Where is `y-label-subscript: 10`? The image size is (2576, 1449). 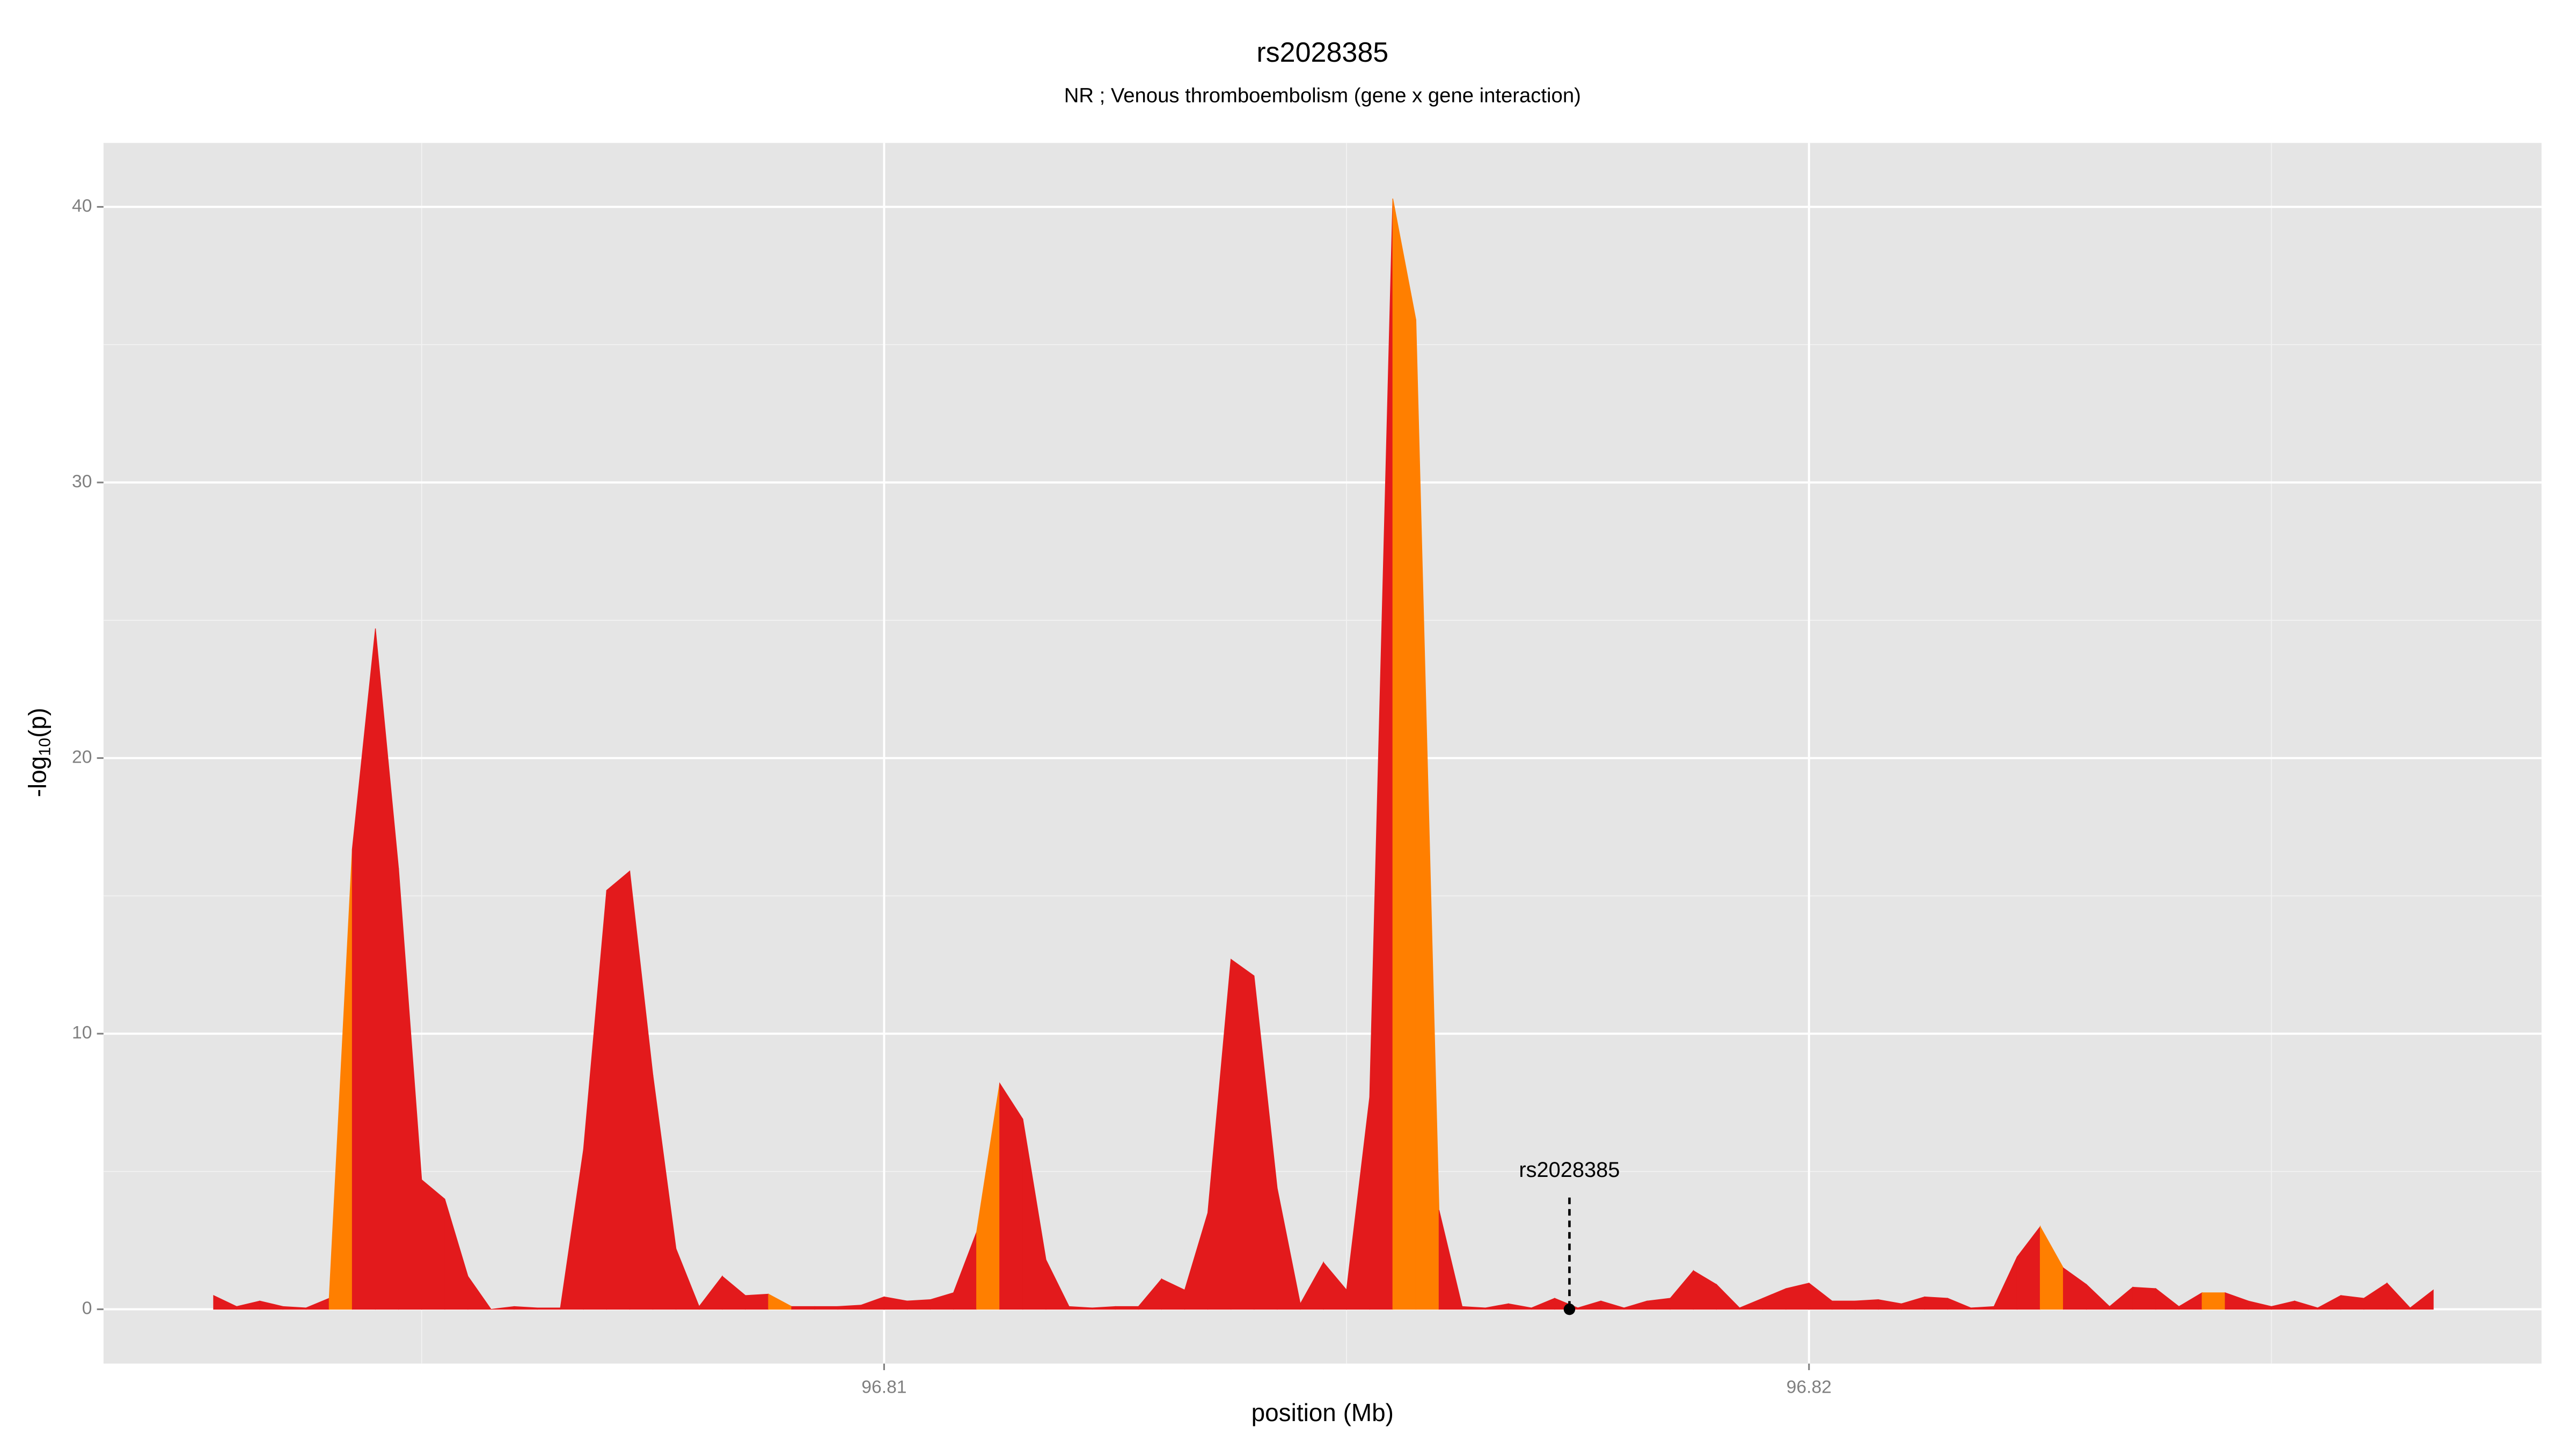 y-label-subscript: 10 is located at coordinates (45, 747).